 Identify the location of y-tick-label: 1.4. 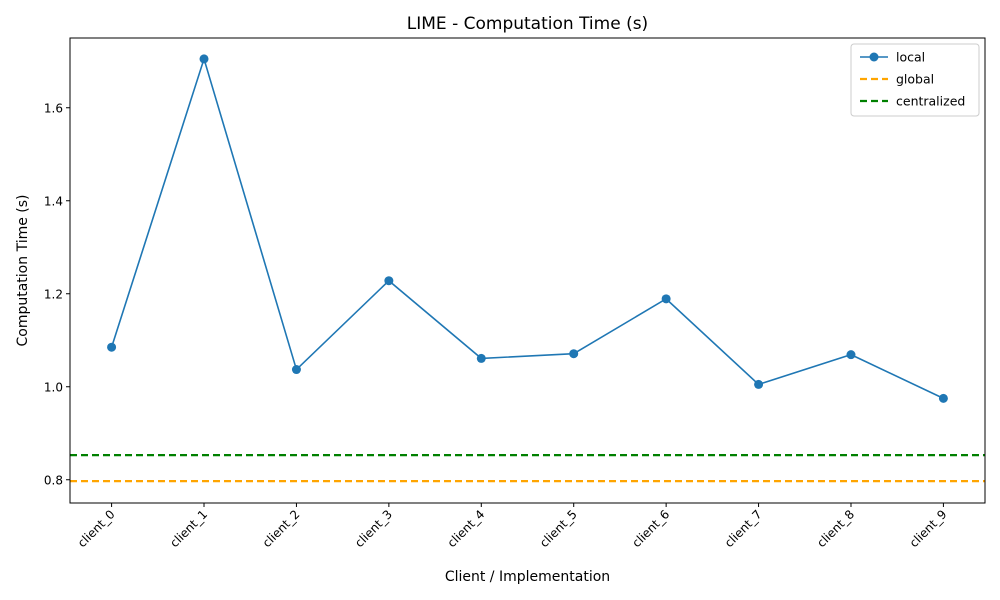
(53, 201).